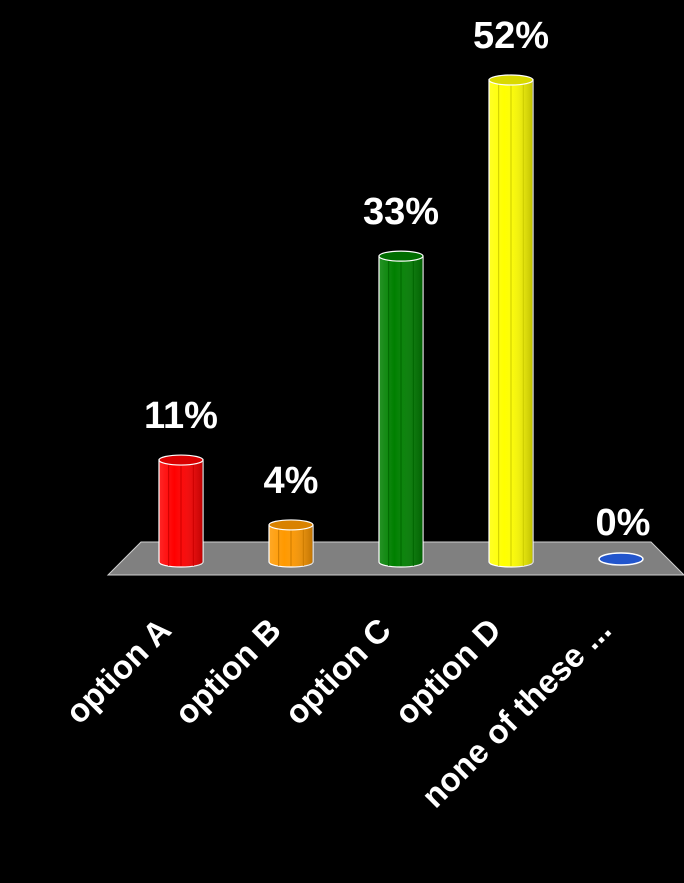 The image size is (684, 883). Describe the element at coordinates (623, 523) in the screenshot. I see `value-label: 0%` at that location.